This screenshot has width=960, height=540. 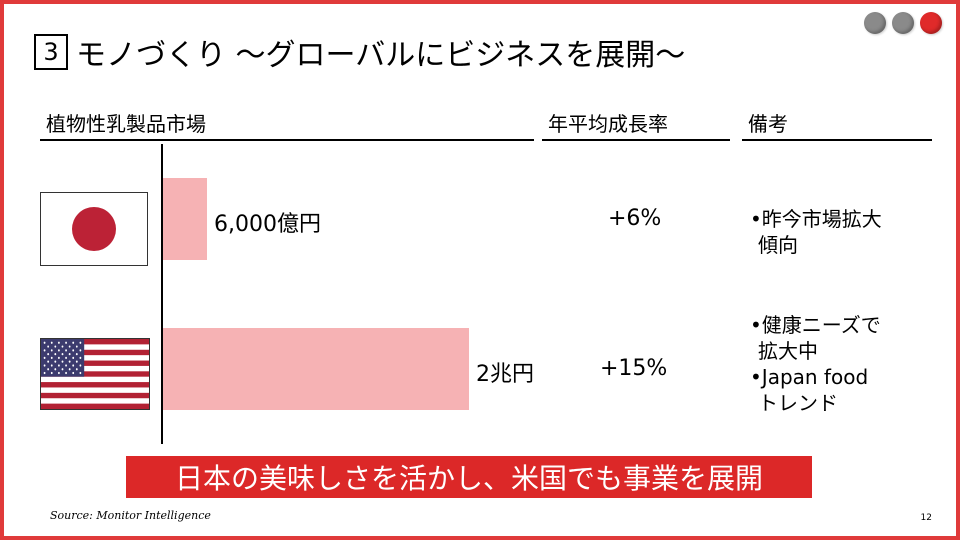 I want to click on note-line: 拡大中, so click(x=788, y=351).